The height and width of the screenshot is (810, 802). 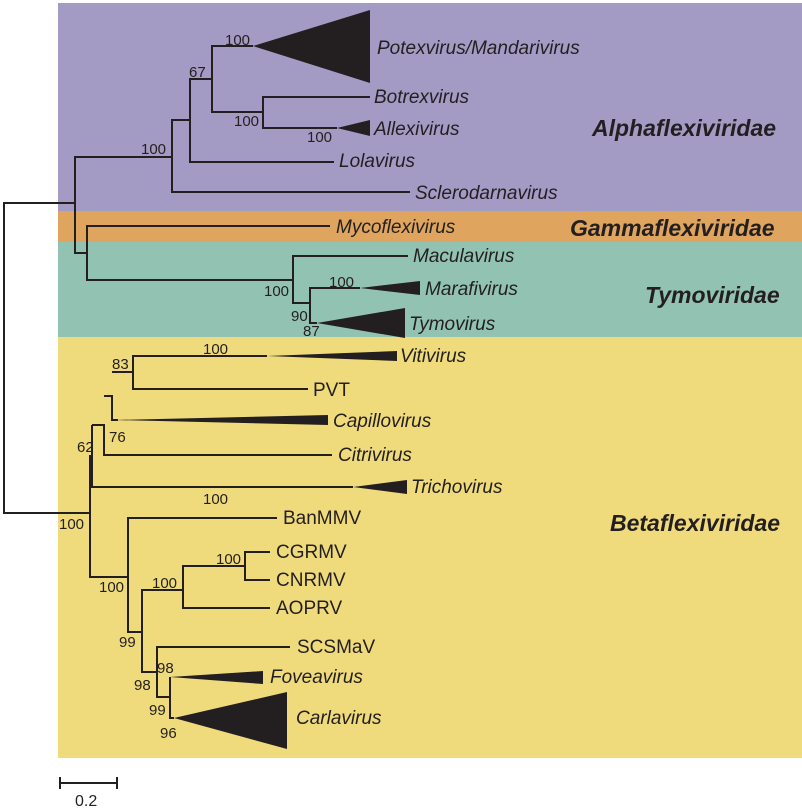 What do you see at coordinates (422, 97) in the screenshot?
I see `taxon-label-botrexvirus: Botrexvirus` at bounding box center [422, 97].